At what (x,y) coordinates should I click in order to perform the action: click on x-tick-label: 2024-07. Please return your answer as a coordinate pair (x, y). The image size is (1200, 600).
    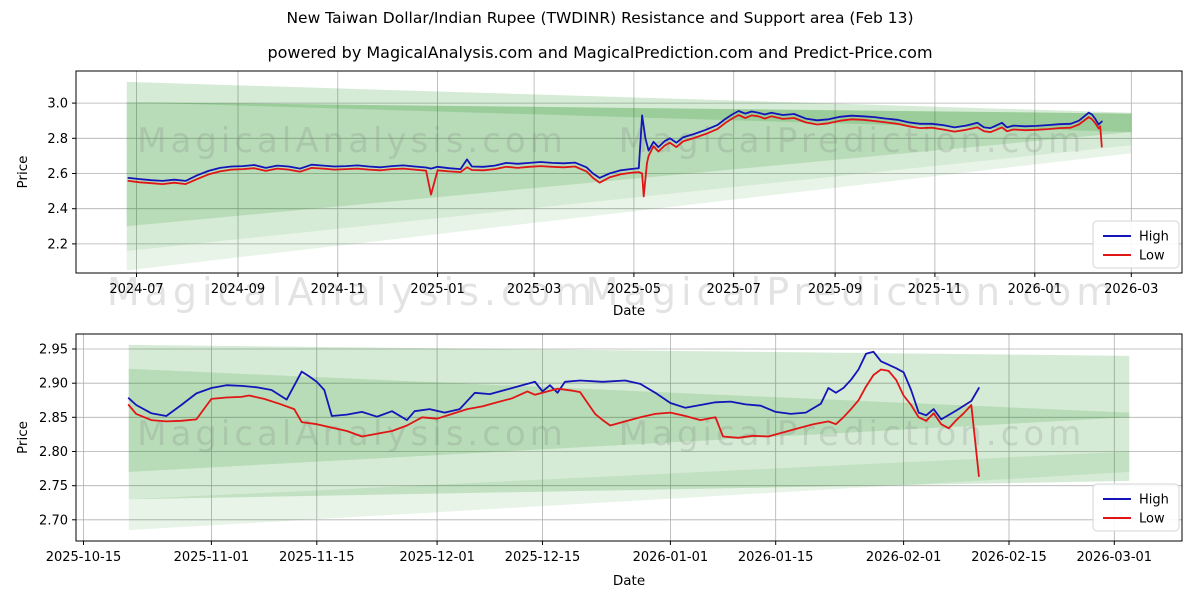
    Looking at the image, I should click on (136, 289).